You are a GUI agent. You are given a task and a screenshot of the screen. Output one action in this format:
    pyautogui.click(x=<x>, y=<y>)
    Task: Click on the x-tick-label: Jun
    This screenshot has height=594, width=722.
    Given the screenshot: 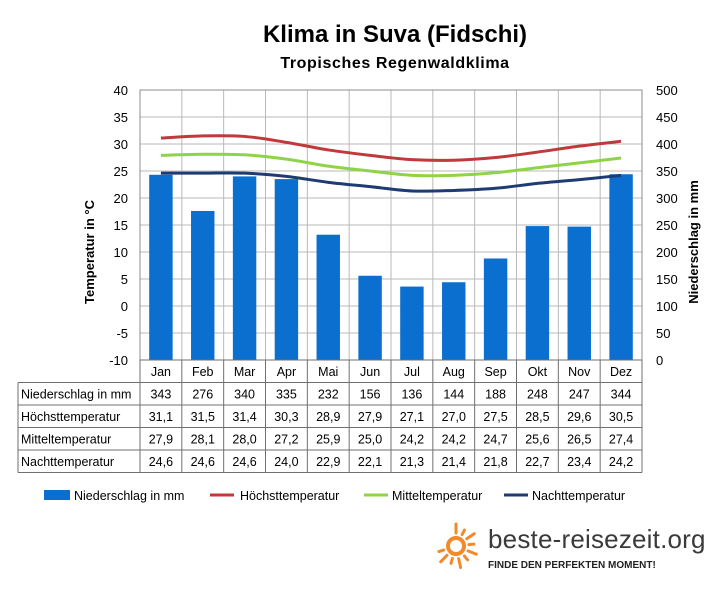 What is the action you would take?
    pyautogui.click(x=370, y=372)
    